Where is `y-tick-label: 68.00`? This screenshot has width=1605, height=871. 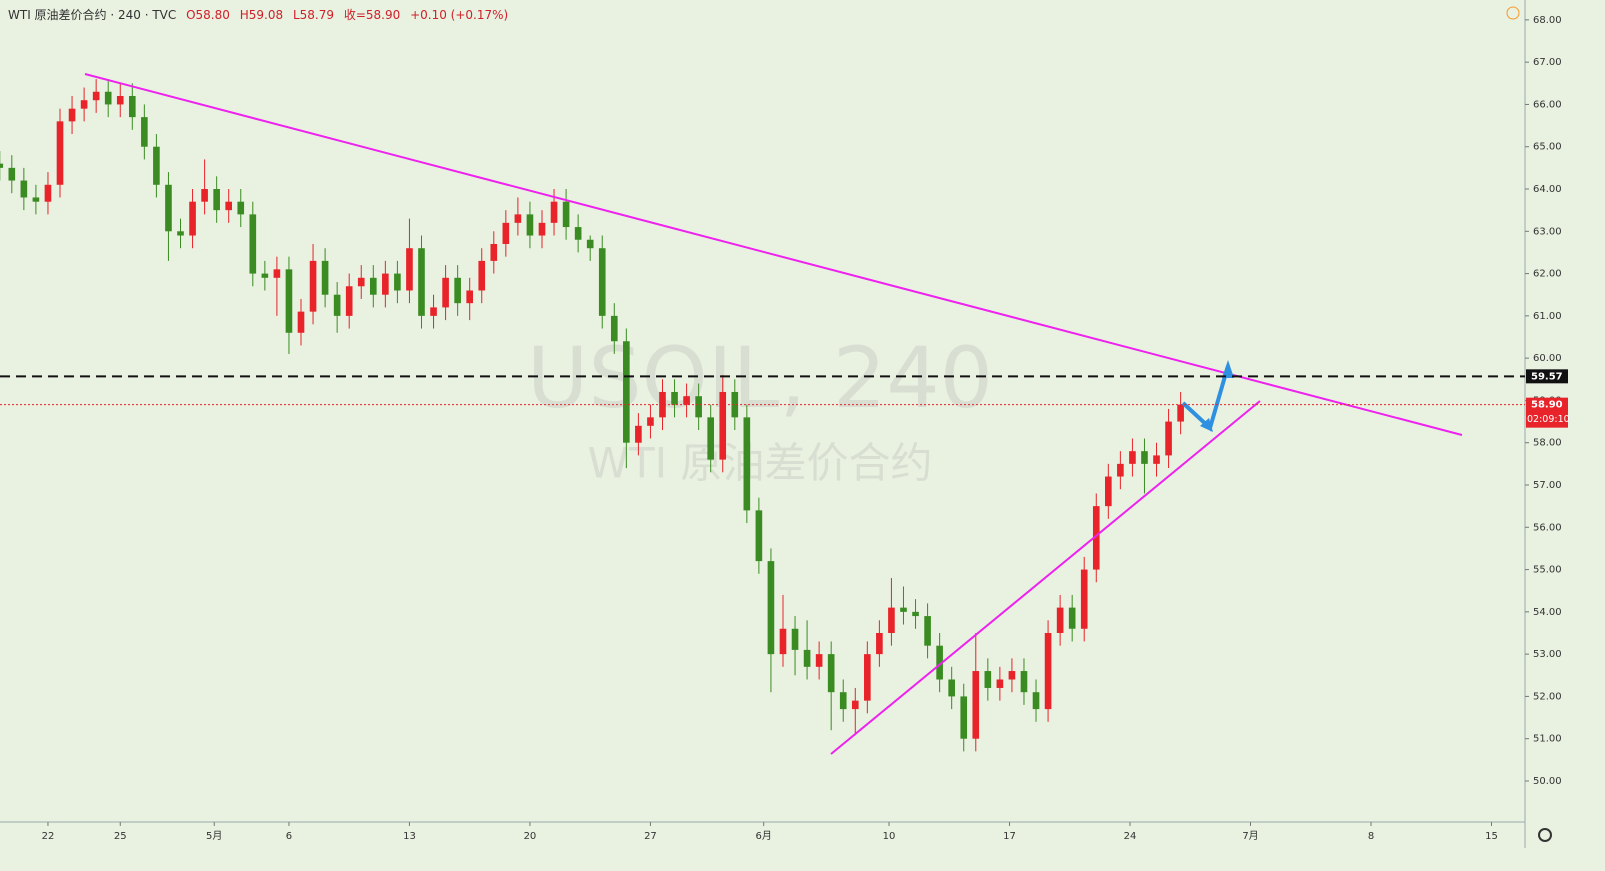
y-tick-label: 68.00 is located at coordinates (1547, 20).